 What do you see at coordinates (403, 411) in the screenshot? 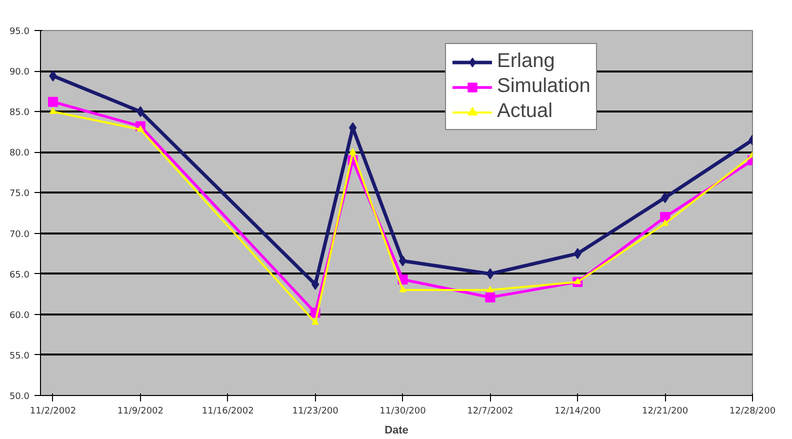
I see `x-tick-label: 11/30/200` at bounding box center [403, 411].